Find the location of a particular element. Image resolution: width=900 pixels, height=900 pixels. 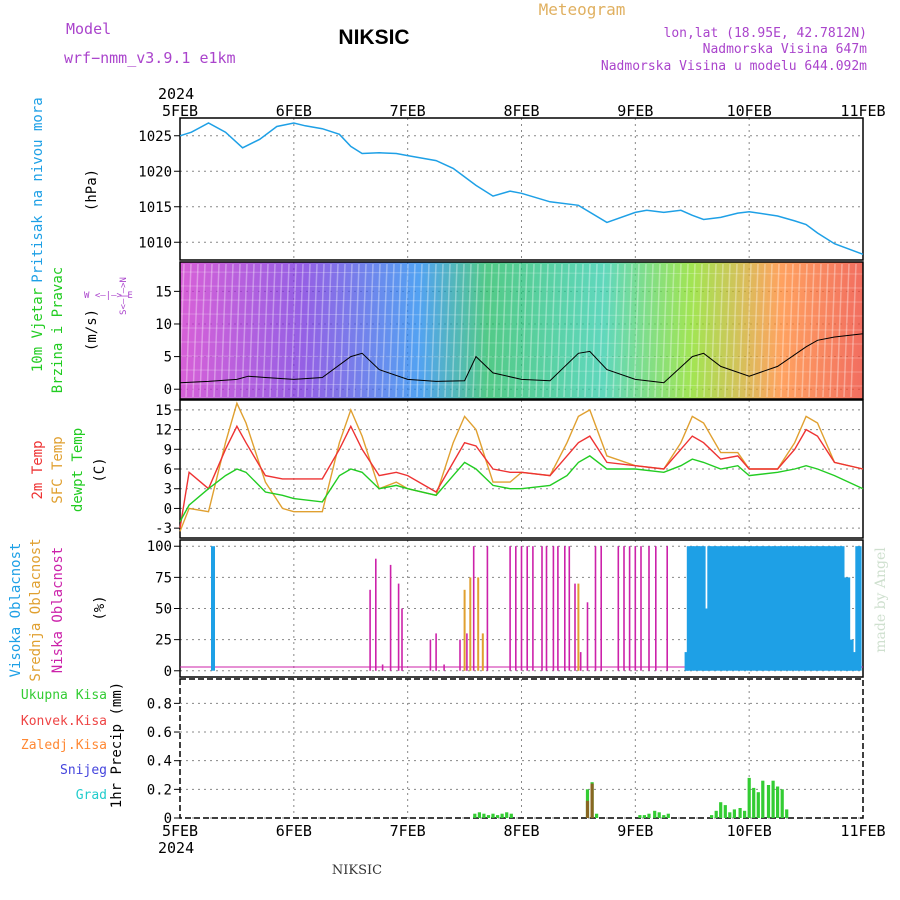

pressure-label: Pritisak na nivou mora is located at coordinates (38, 189).